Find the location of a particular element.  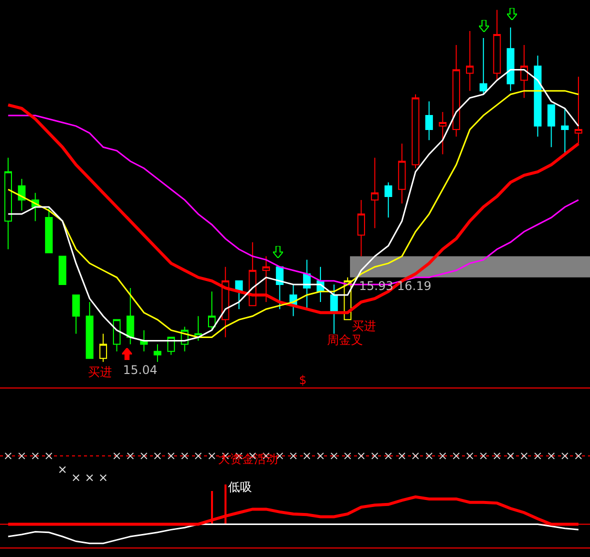

text: 买进 is located at coordinates (100, 372).